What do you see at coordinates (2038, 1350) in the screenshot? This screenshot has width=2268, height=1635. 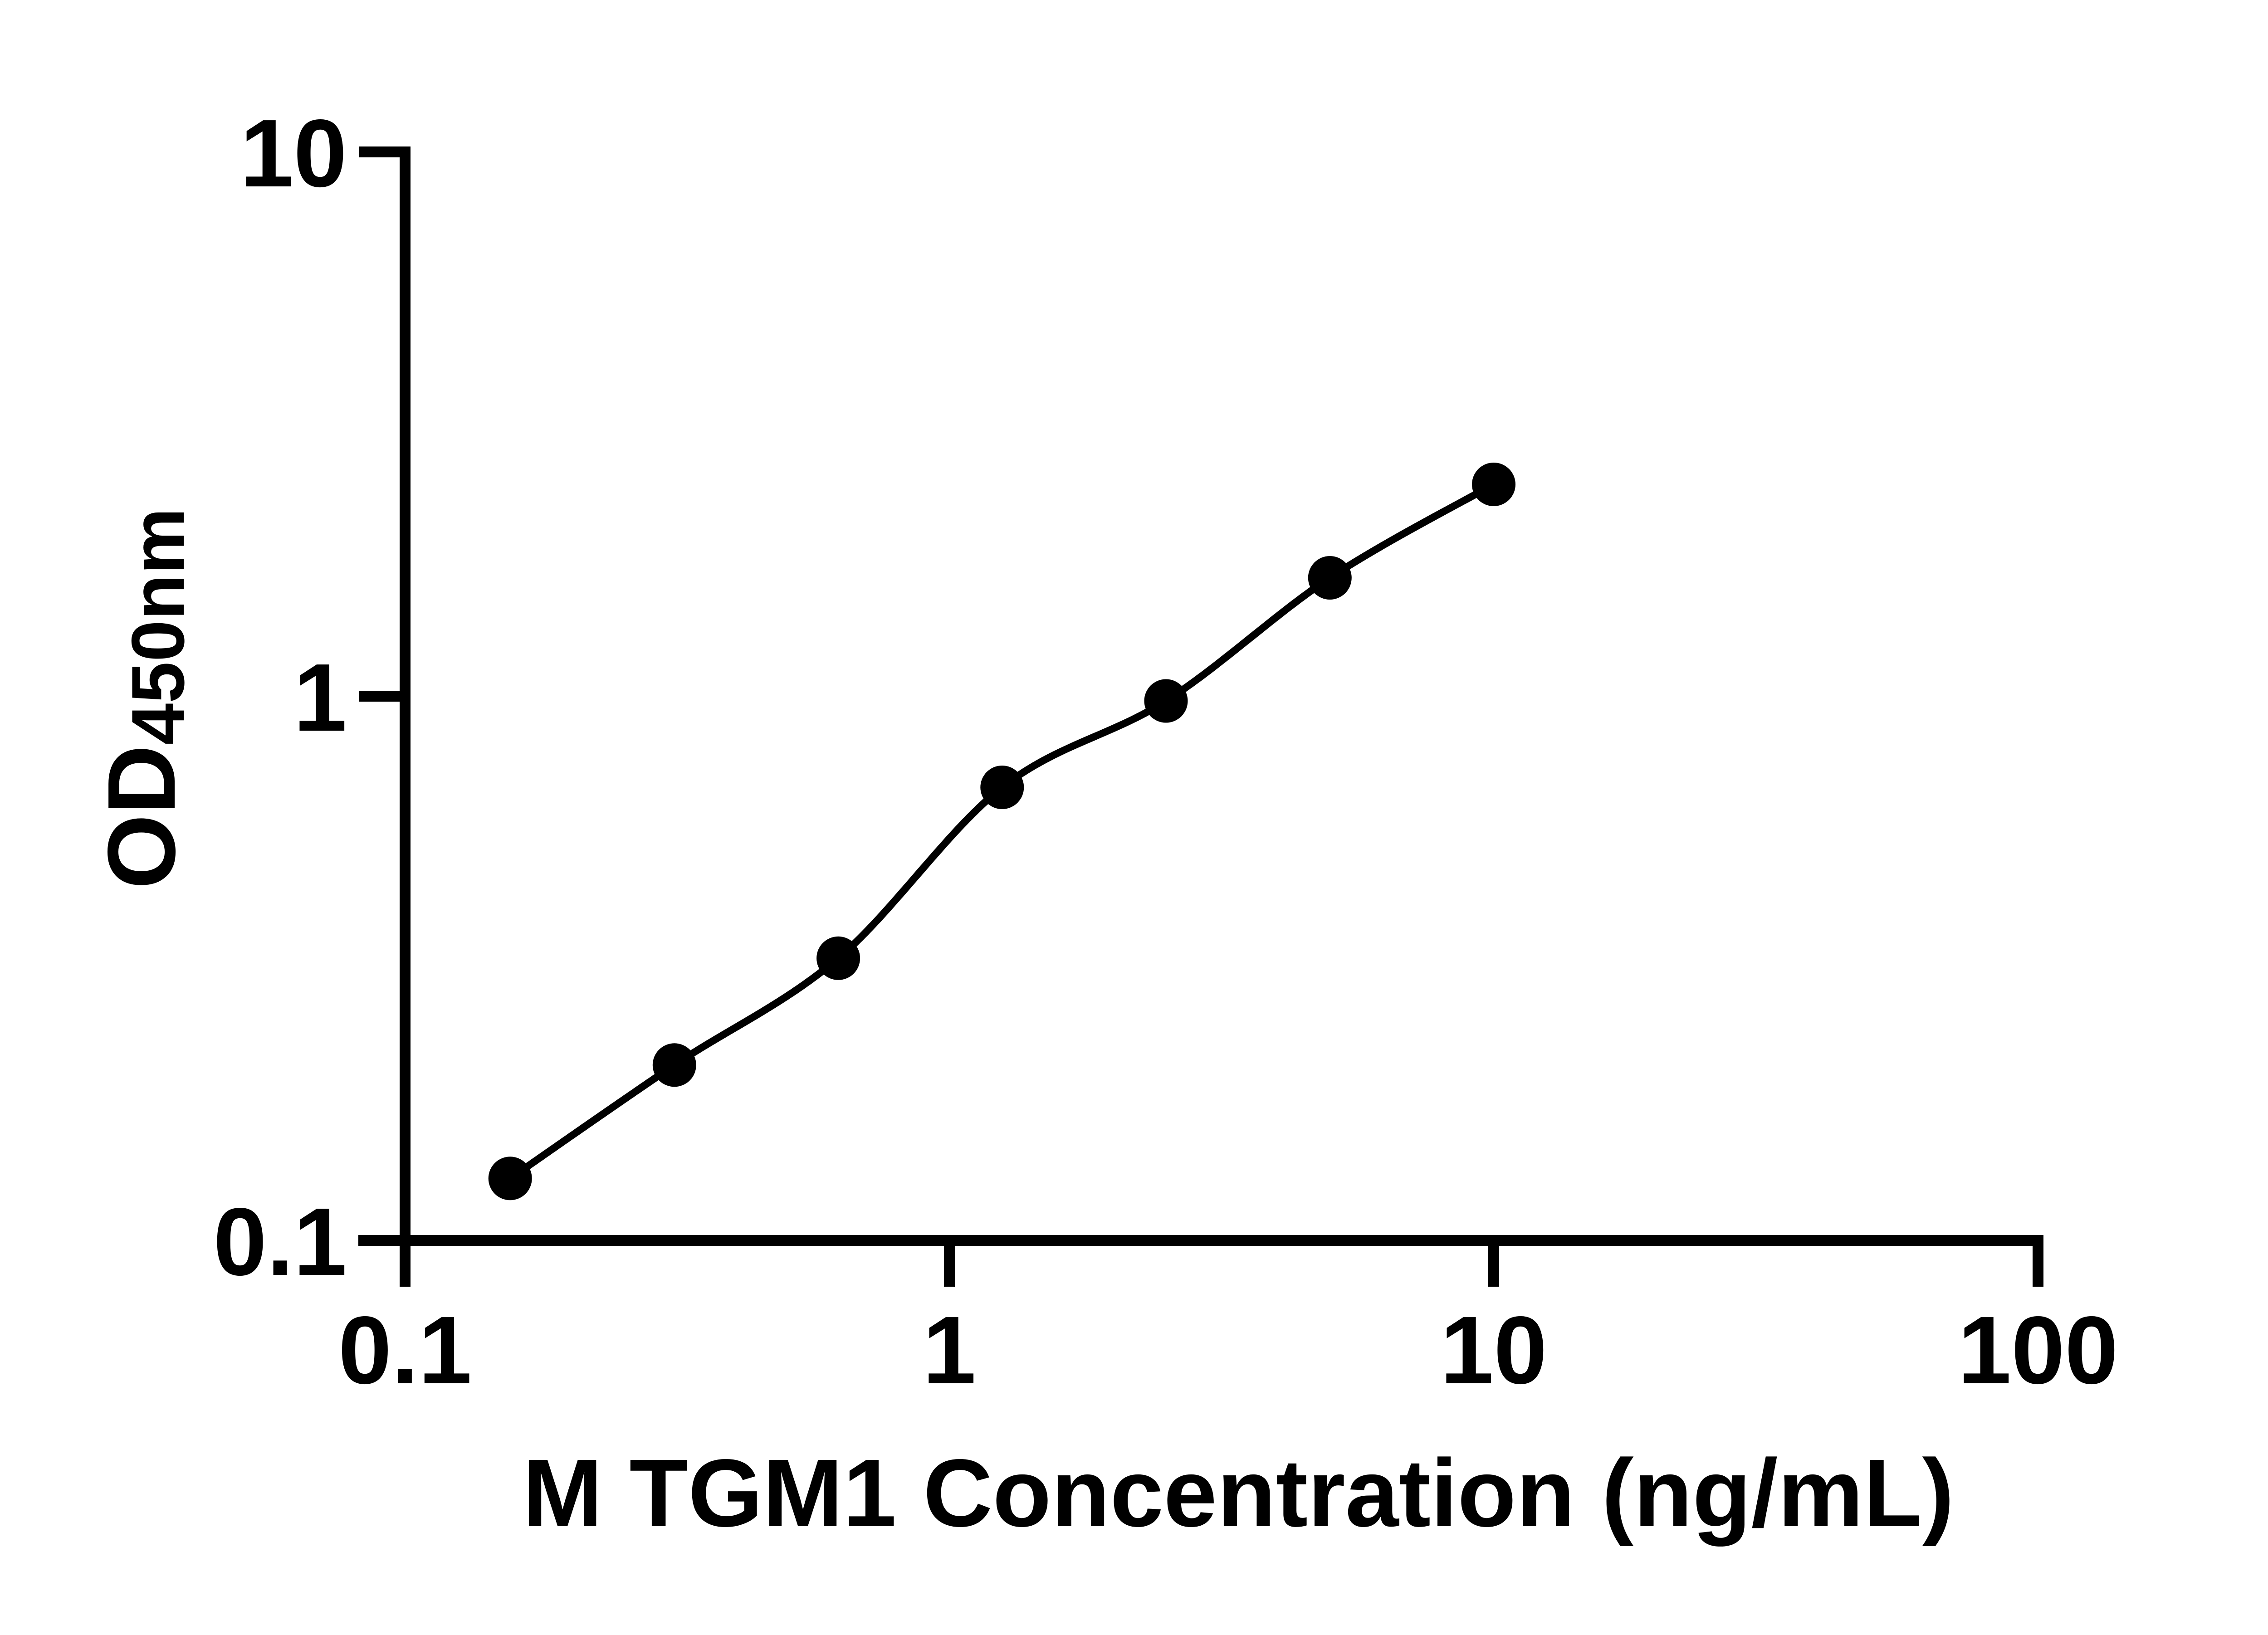 I see `x-tick-label-100: 100` at bounding box center [2038, 1350].